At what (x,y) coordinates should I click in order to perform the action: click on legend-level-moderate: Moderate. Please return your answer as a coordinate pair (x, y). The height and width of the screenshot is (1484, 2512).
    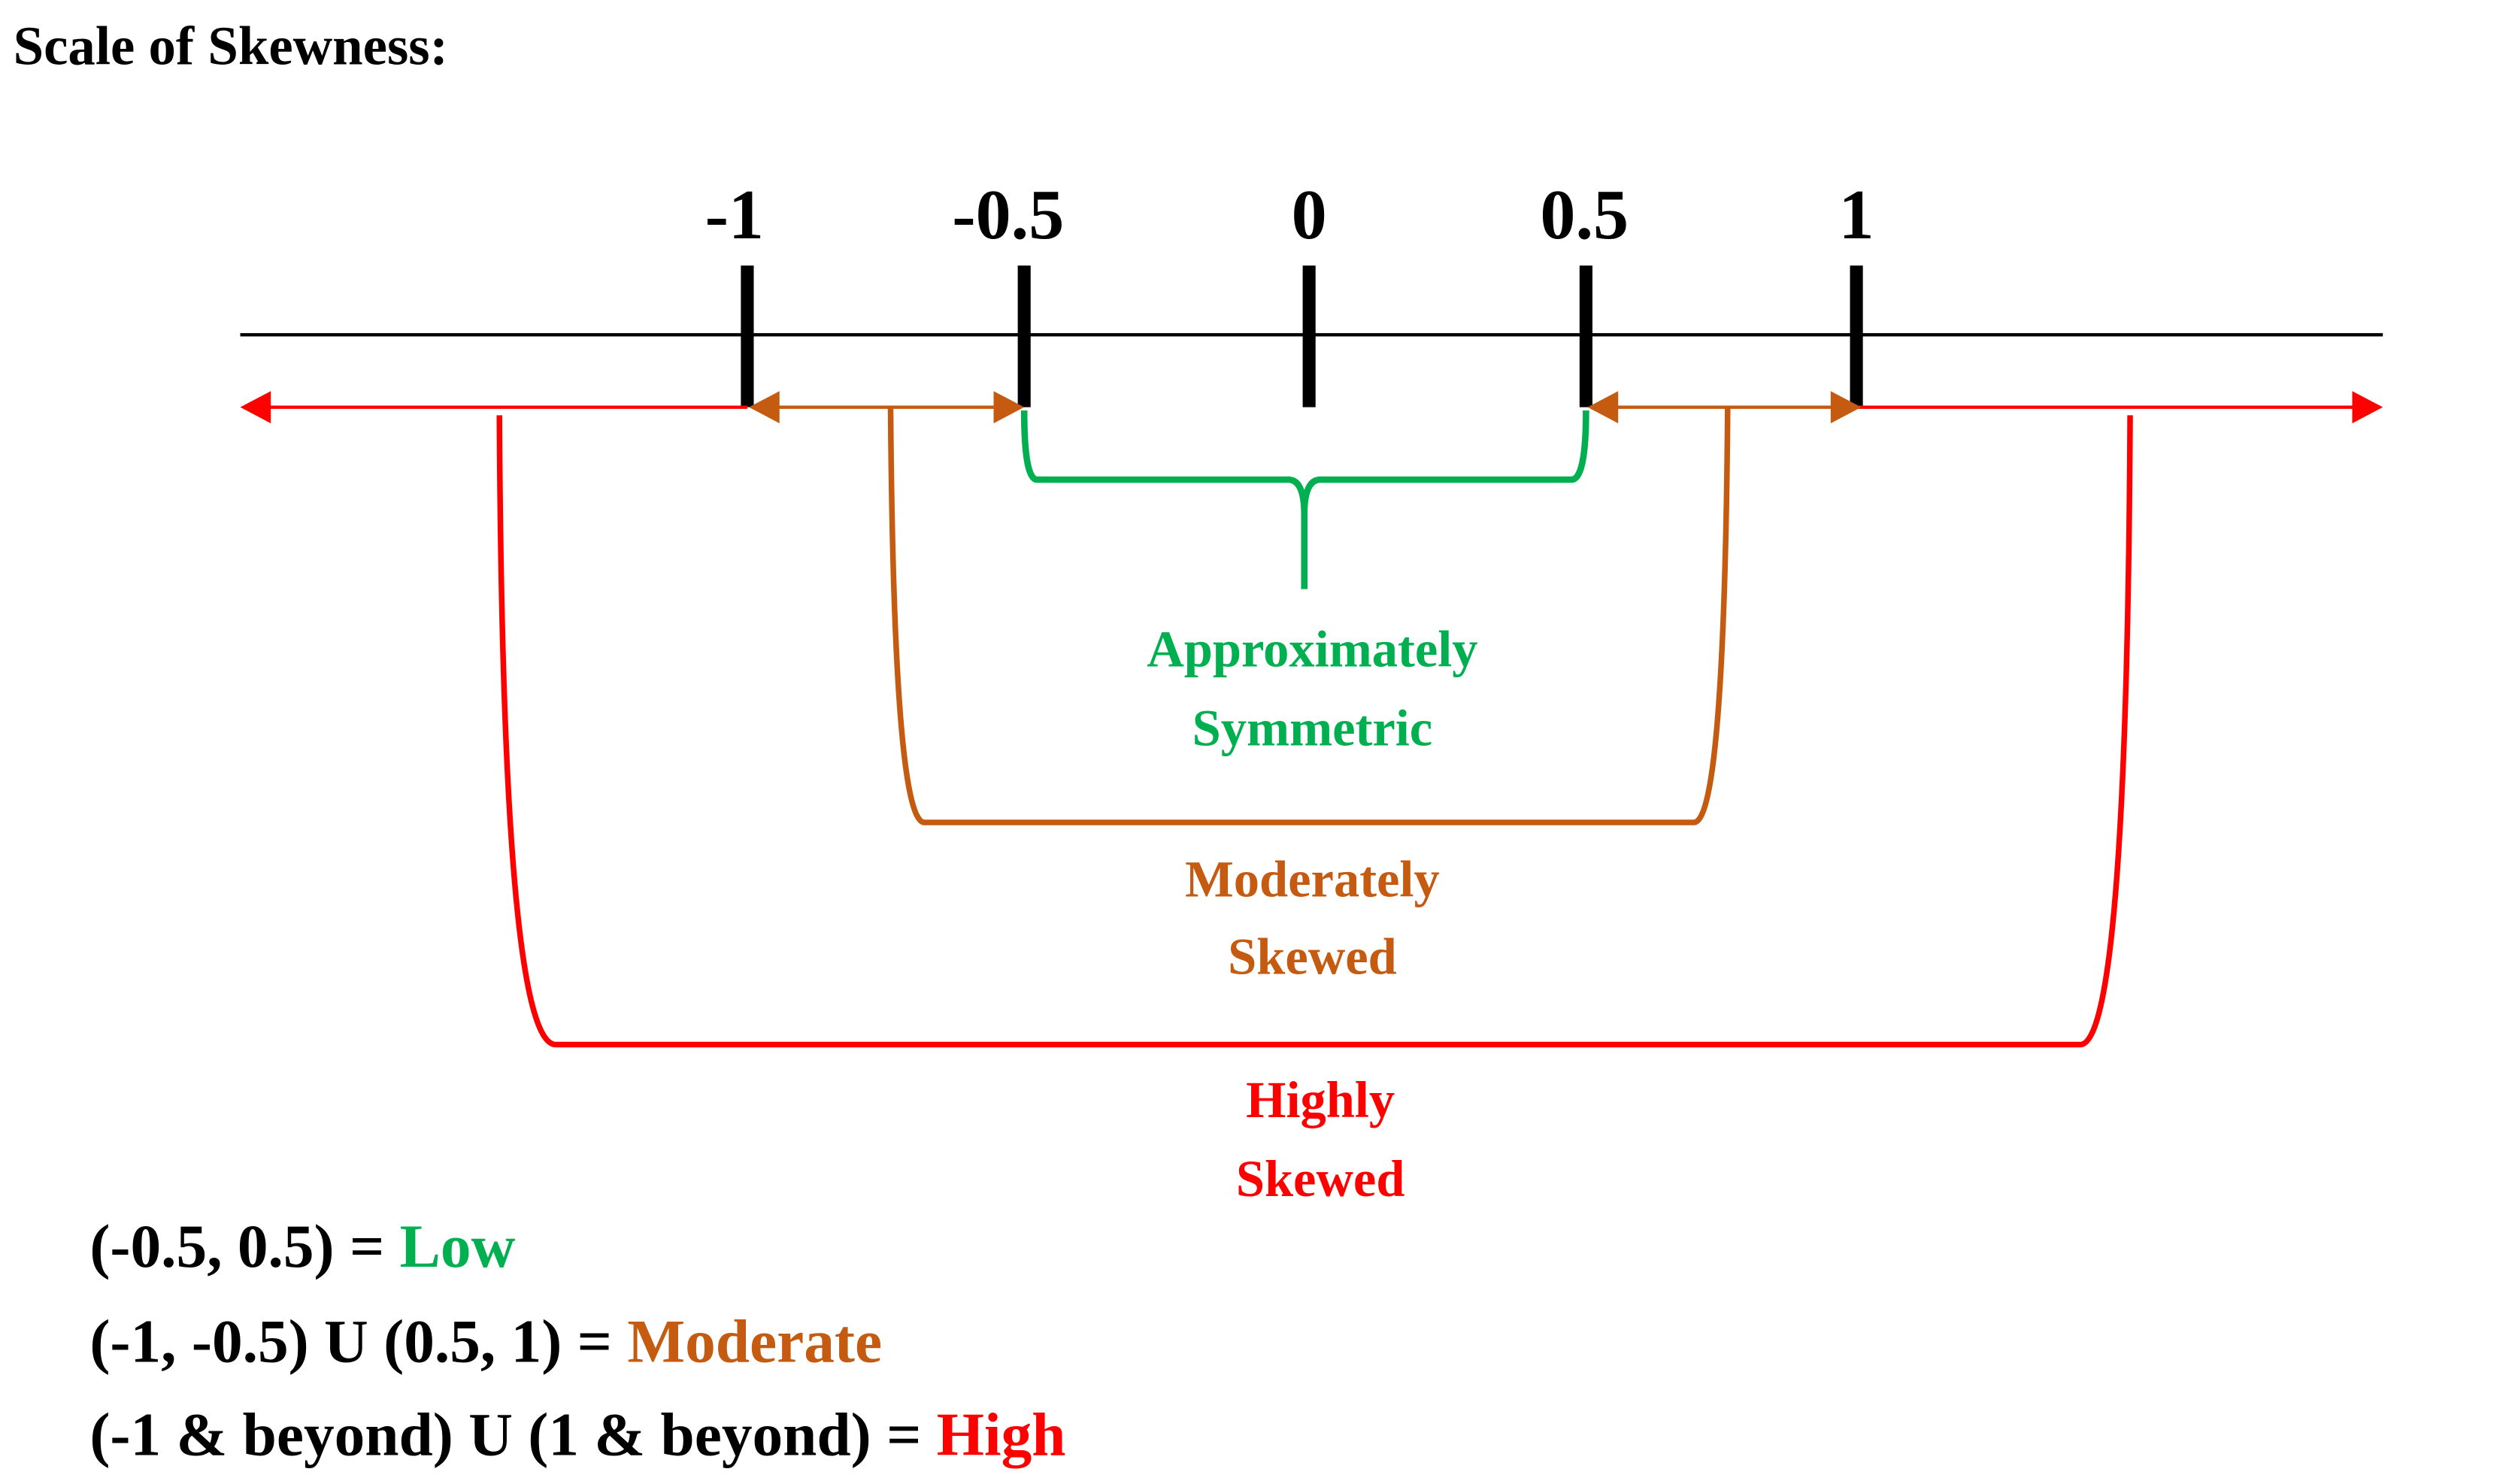
    Looking at the image, I should click on (754, 1341).